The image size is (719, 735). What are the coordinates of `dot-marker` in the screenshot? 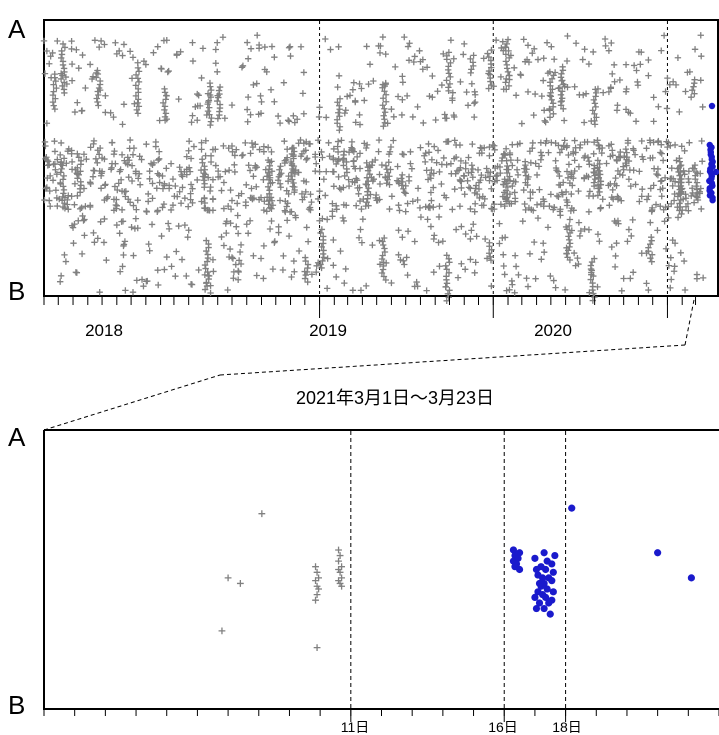 It's located at (542, 595).